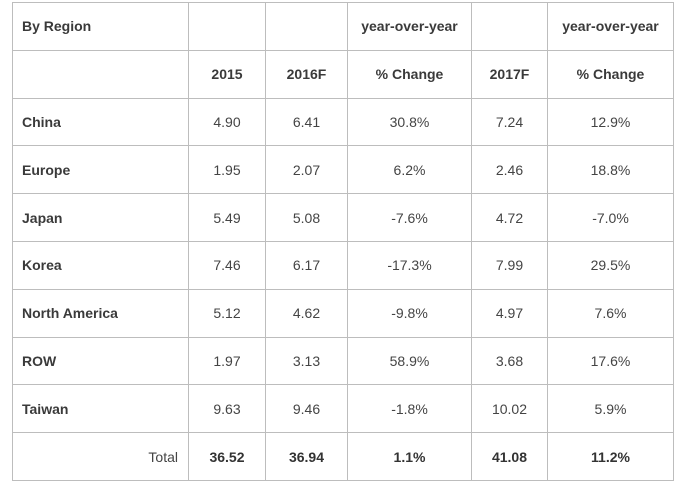 The width and height of the screenshot is (700, 487). I want to click on group-header-yoy-2016: year-over-year, so click(409, 26).